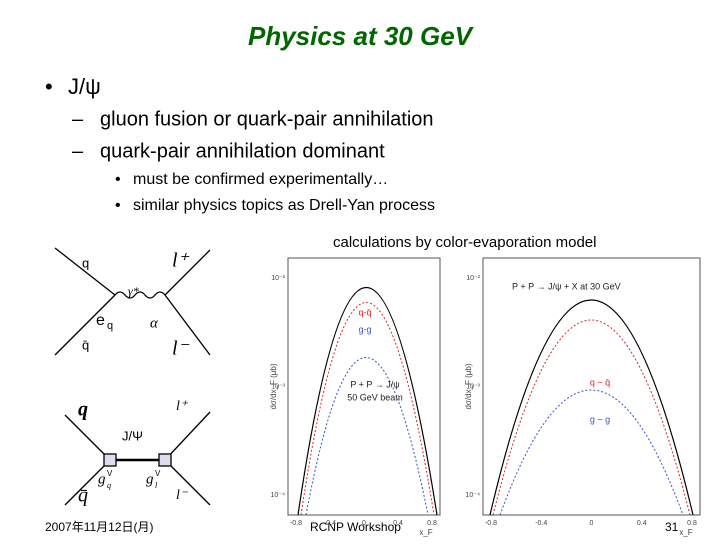 Image resolution: width=720 pixels, height=545 pixels. Describe the element at coordinates (672, 527) in the screenshot. I see `footer-page: 31` at that location.